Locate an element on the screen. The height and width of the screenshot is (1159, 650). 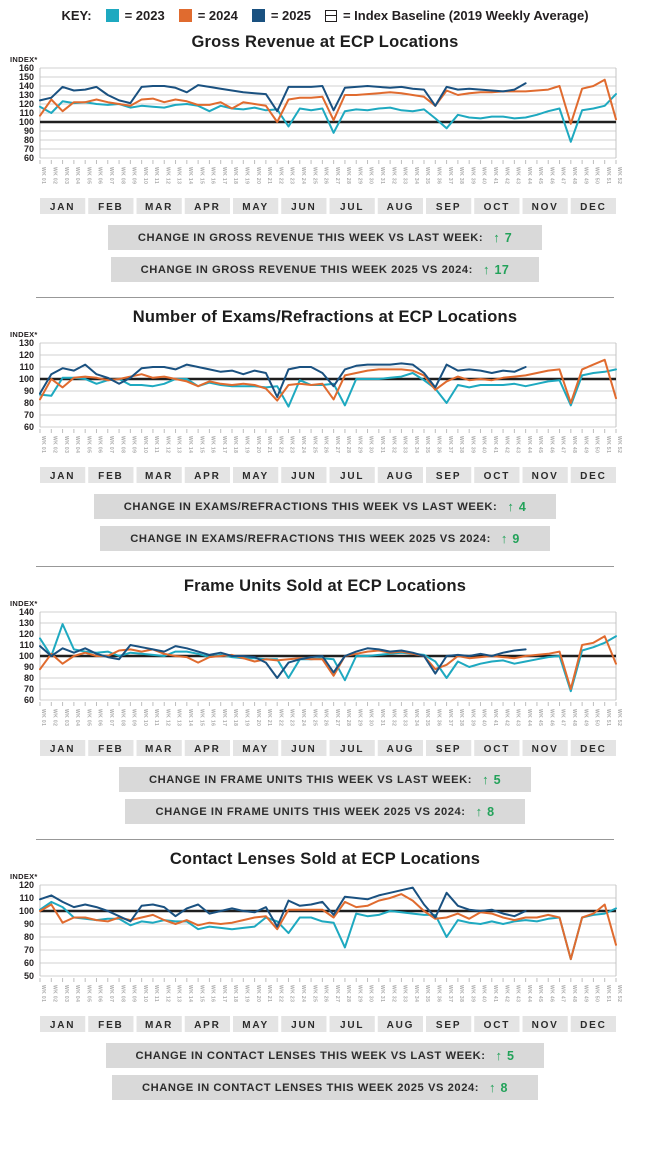
y-tick-label: 90 is located at coordinates (29, 924).